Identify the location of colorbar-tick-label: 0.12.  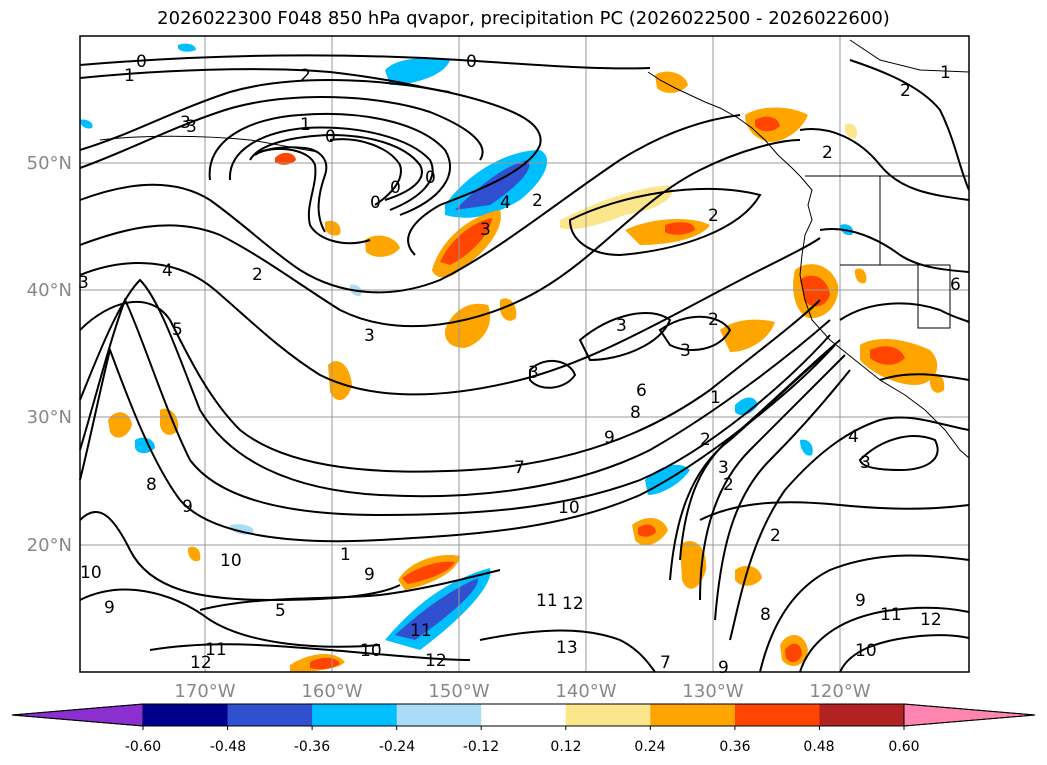
(565, 747).